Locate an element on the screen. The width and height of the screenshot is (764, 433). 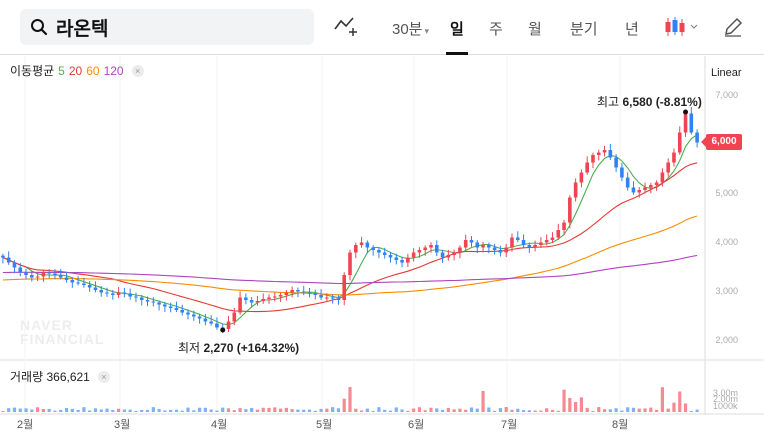
watermark-line2: FINANCIAL is located at coordinates (62, 339).